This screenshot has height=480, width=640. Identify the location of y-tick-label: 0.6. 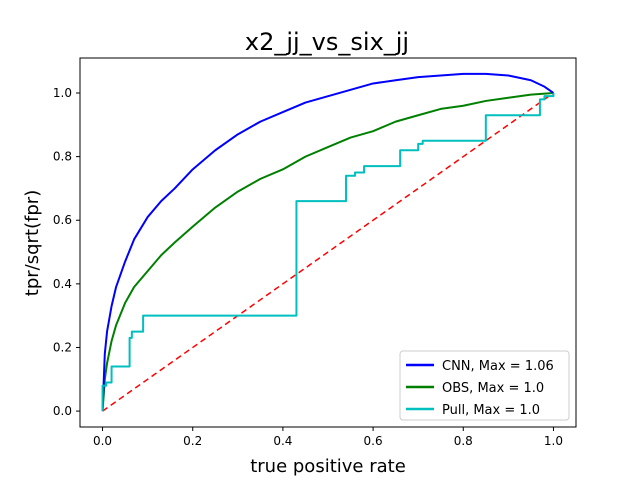
(62, 220).